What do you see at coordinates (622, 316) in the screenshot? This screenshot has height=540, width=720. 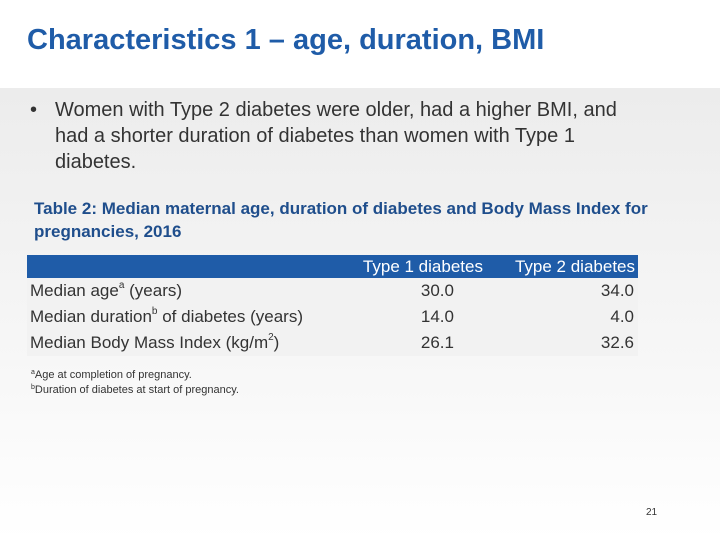 I see `cell-type2: 4.0` at bounding box center [622, 316].